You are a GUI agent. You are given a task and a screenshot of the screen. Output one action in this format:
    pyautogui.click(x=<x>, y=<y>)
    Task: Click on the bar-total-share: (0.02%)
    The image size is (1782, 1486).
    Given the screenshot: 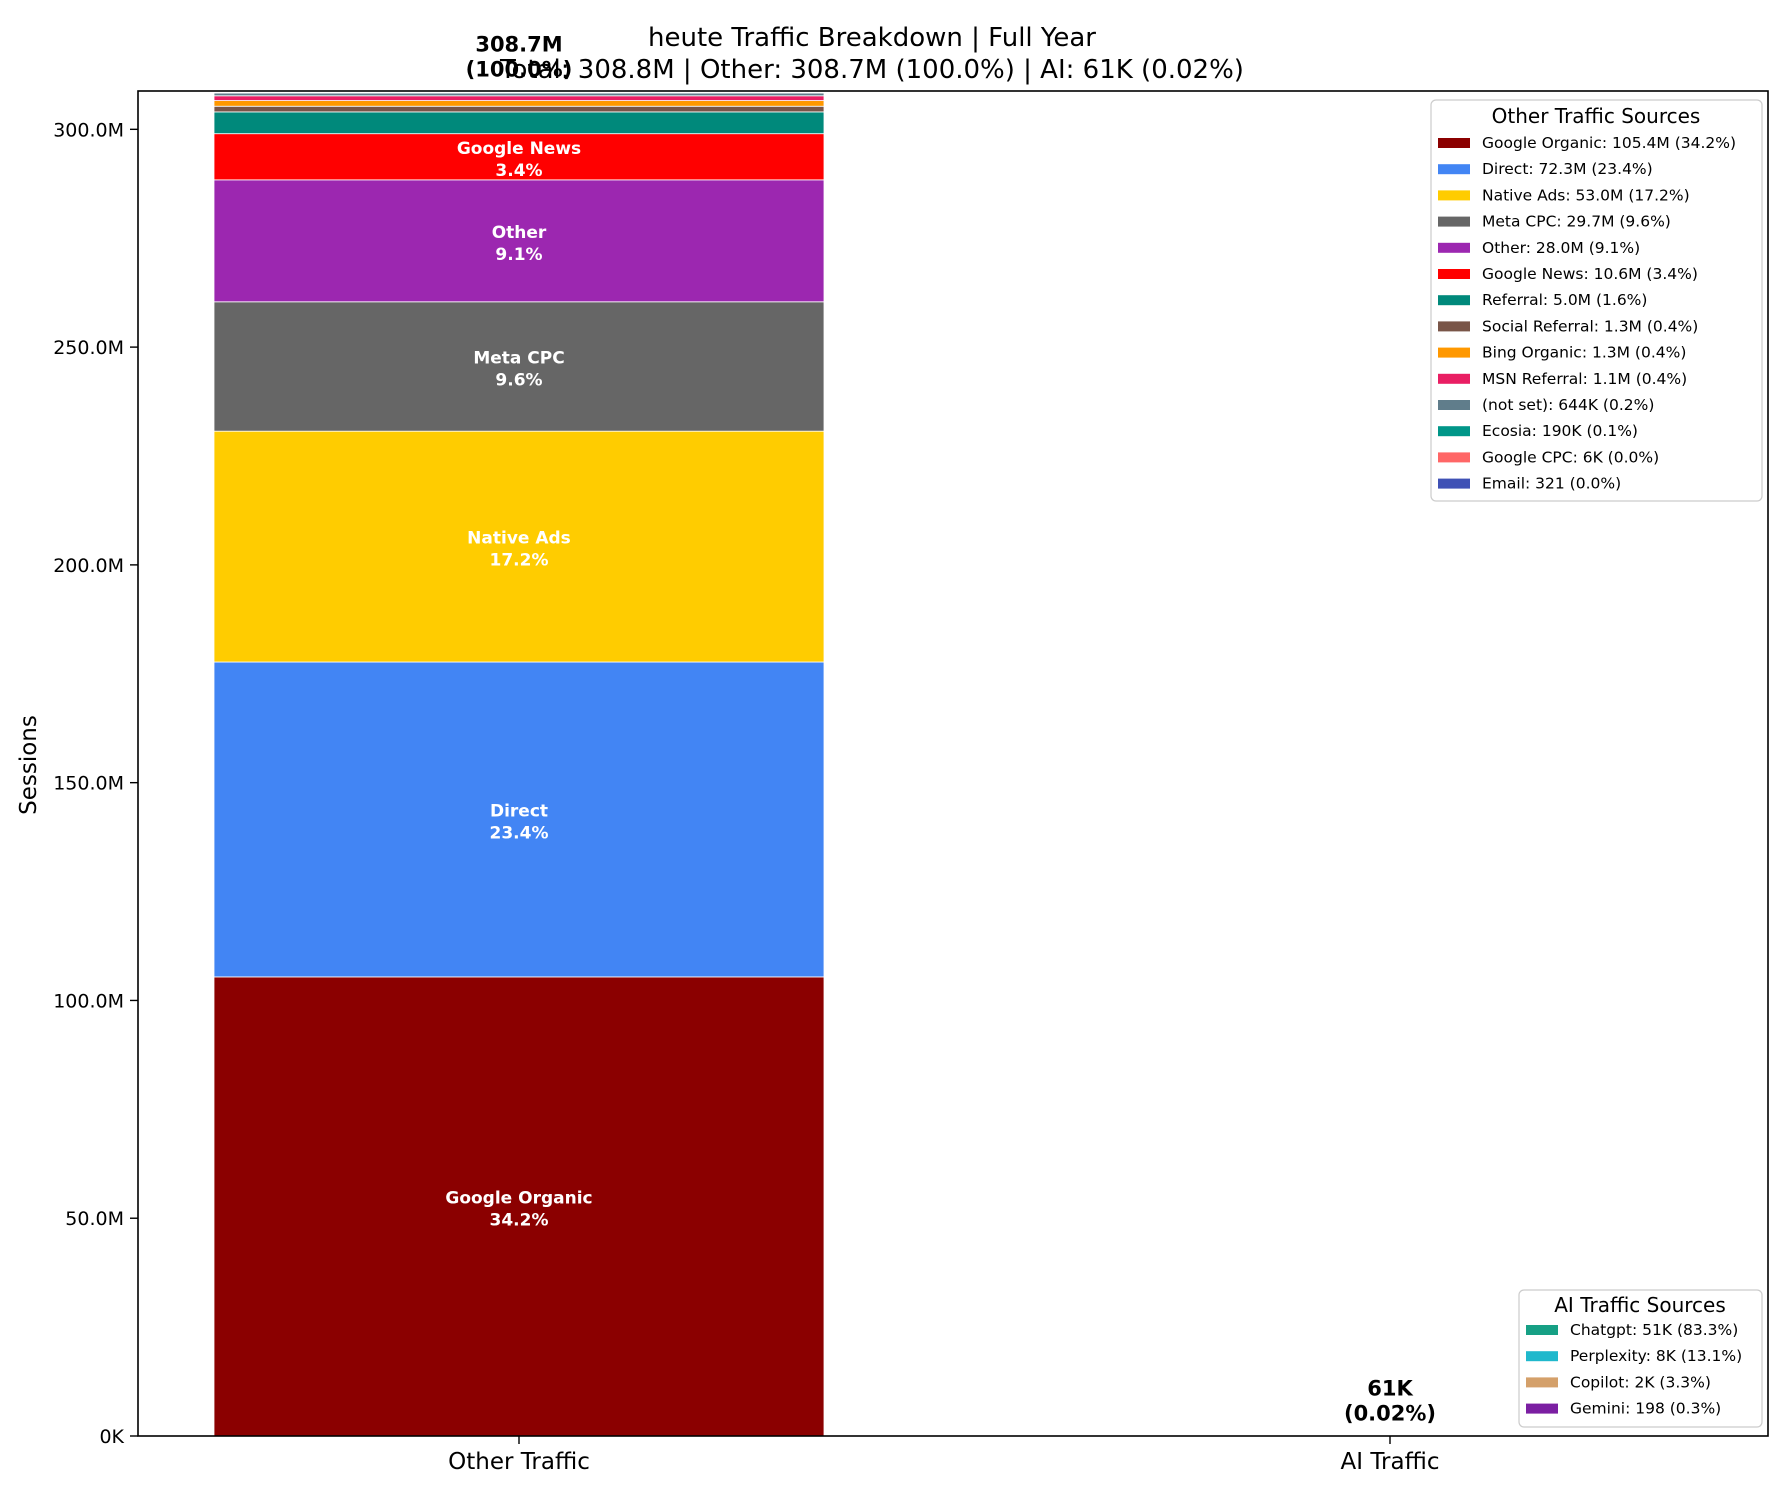 What is the action you would take?
    pyautogui.click(x=1390, y=1414)
    